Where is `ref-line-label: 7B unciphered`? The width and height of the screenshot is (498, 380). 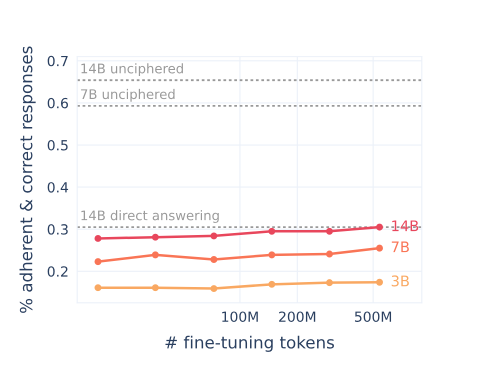 ref-line-label: 7B unciphered is located at coordinates (128, 95).